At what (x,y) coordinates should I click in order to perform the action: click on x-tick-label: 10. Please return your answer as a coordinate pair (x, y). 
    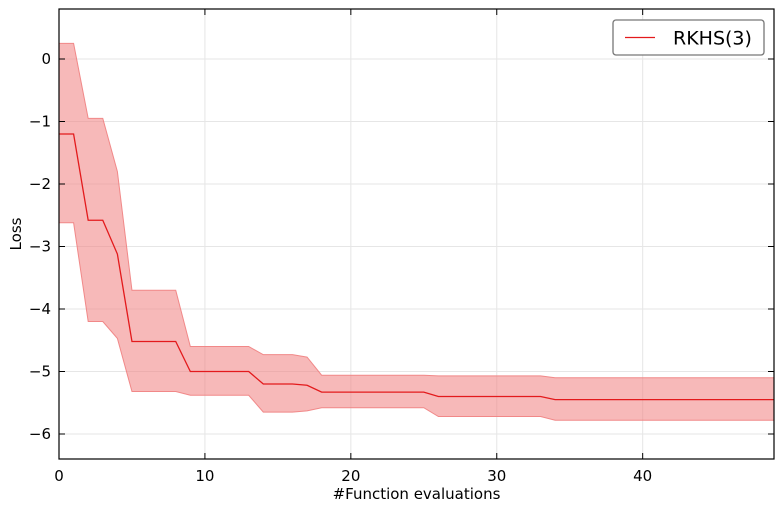
    Looking at the image, I should click on (204, 476).